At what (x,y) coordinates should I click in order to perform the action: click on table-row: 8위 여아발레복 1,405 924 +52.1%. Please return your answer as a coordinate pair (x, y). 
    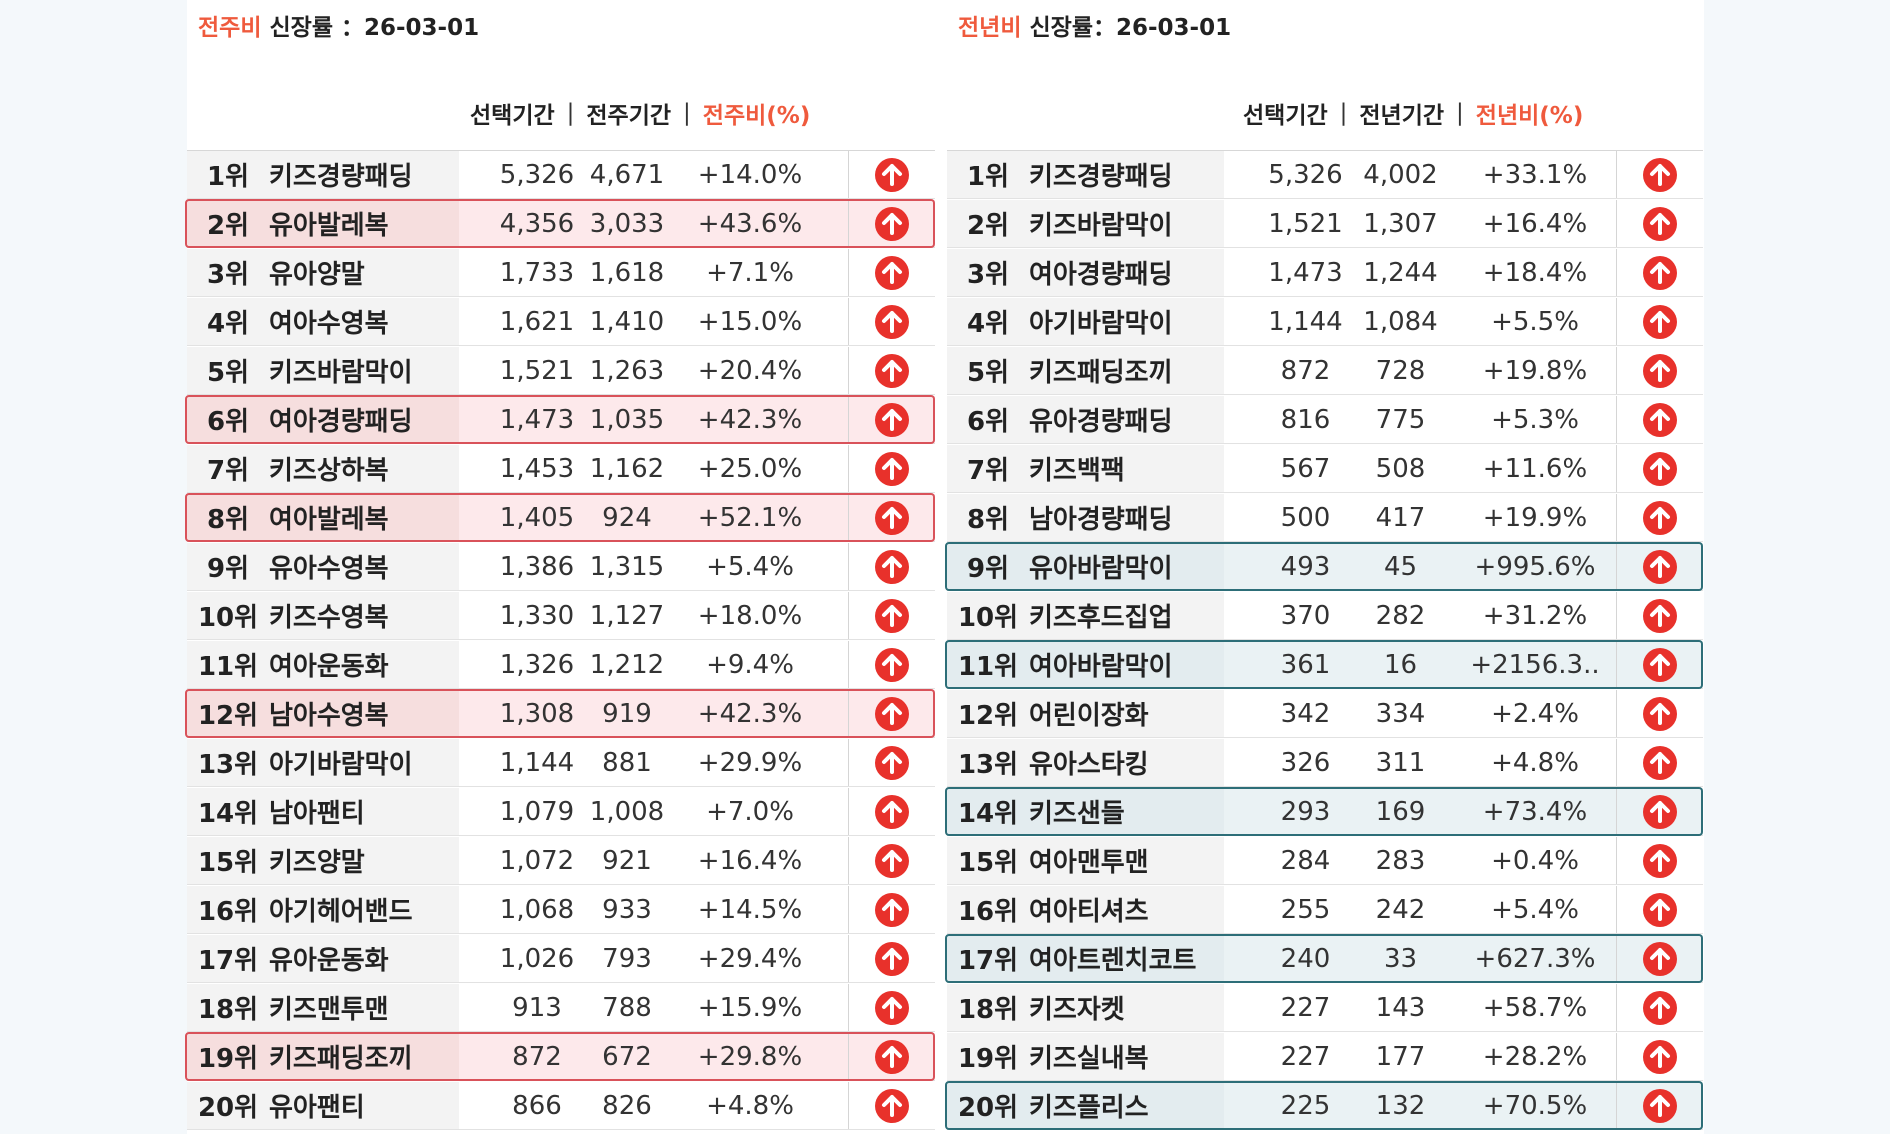
    Looking at the image, I should click on (560, 517).